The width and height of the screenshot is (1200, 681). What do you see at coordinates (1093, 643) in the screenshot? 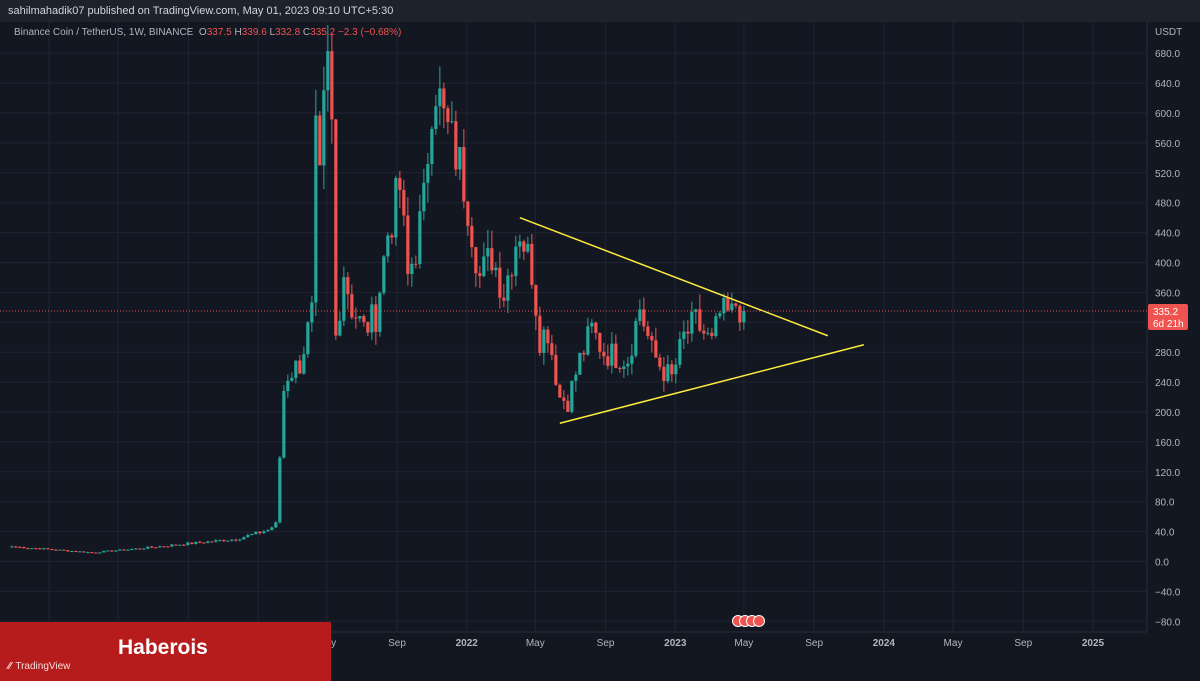
I see `x-tick-label: 2025` at bounding box center [1093, 643].